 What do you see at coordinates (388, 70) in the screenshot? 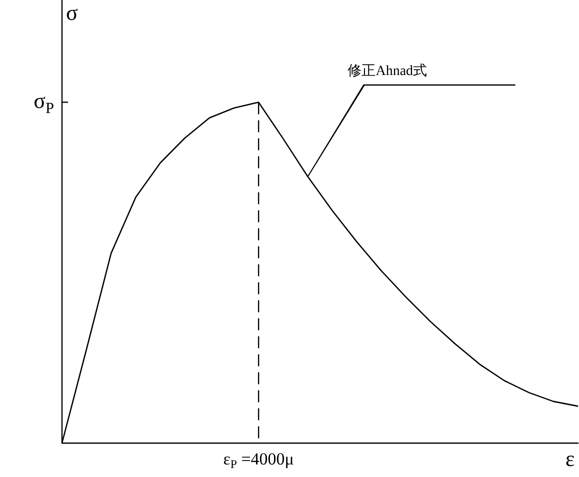
I see `text: 修正Ahnad式` at bounding box center [388, 70].